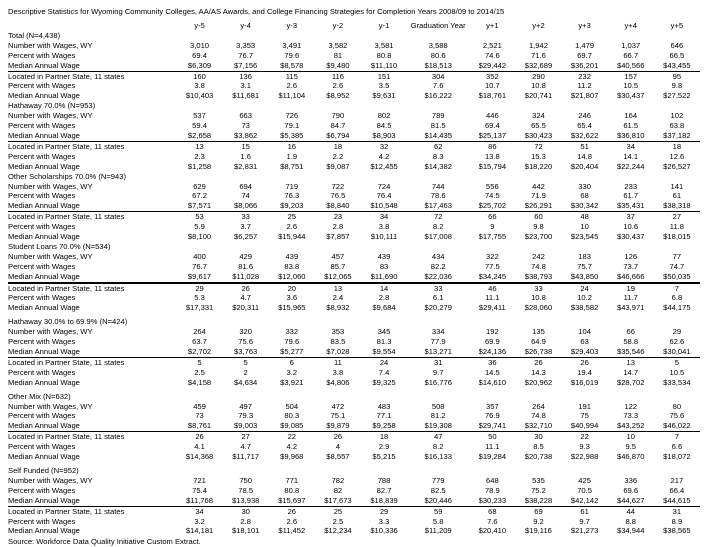 The width and height of the screenshot is (720, 547). What do you see at coordinates (631, 55) in the screenshot?
I see `value-cell: 66.7` at bounding box center [631, 55].